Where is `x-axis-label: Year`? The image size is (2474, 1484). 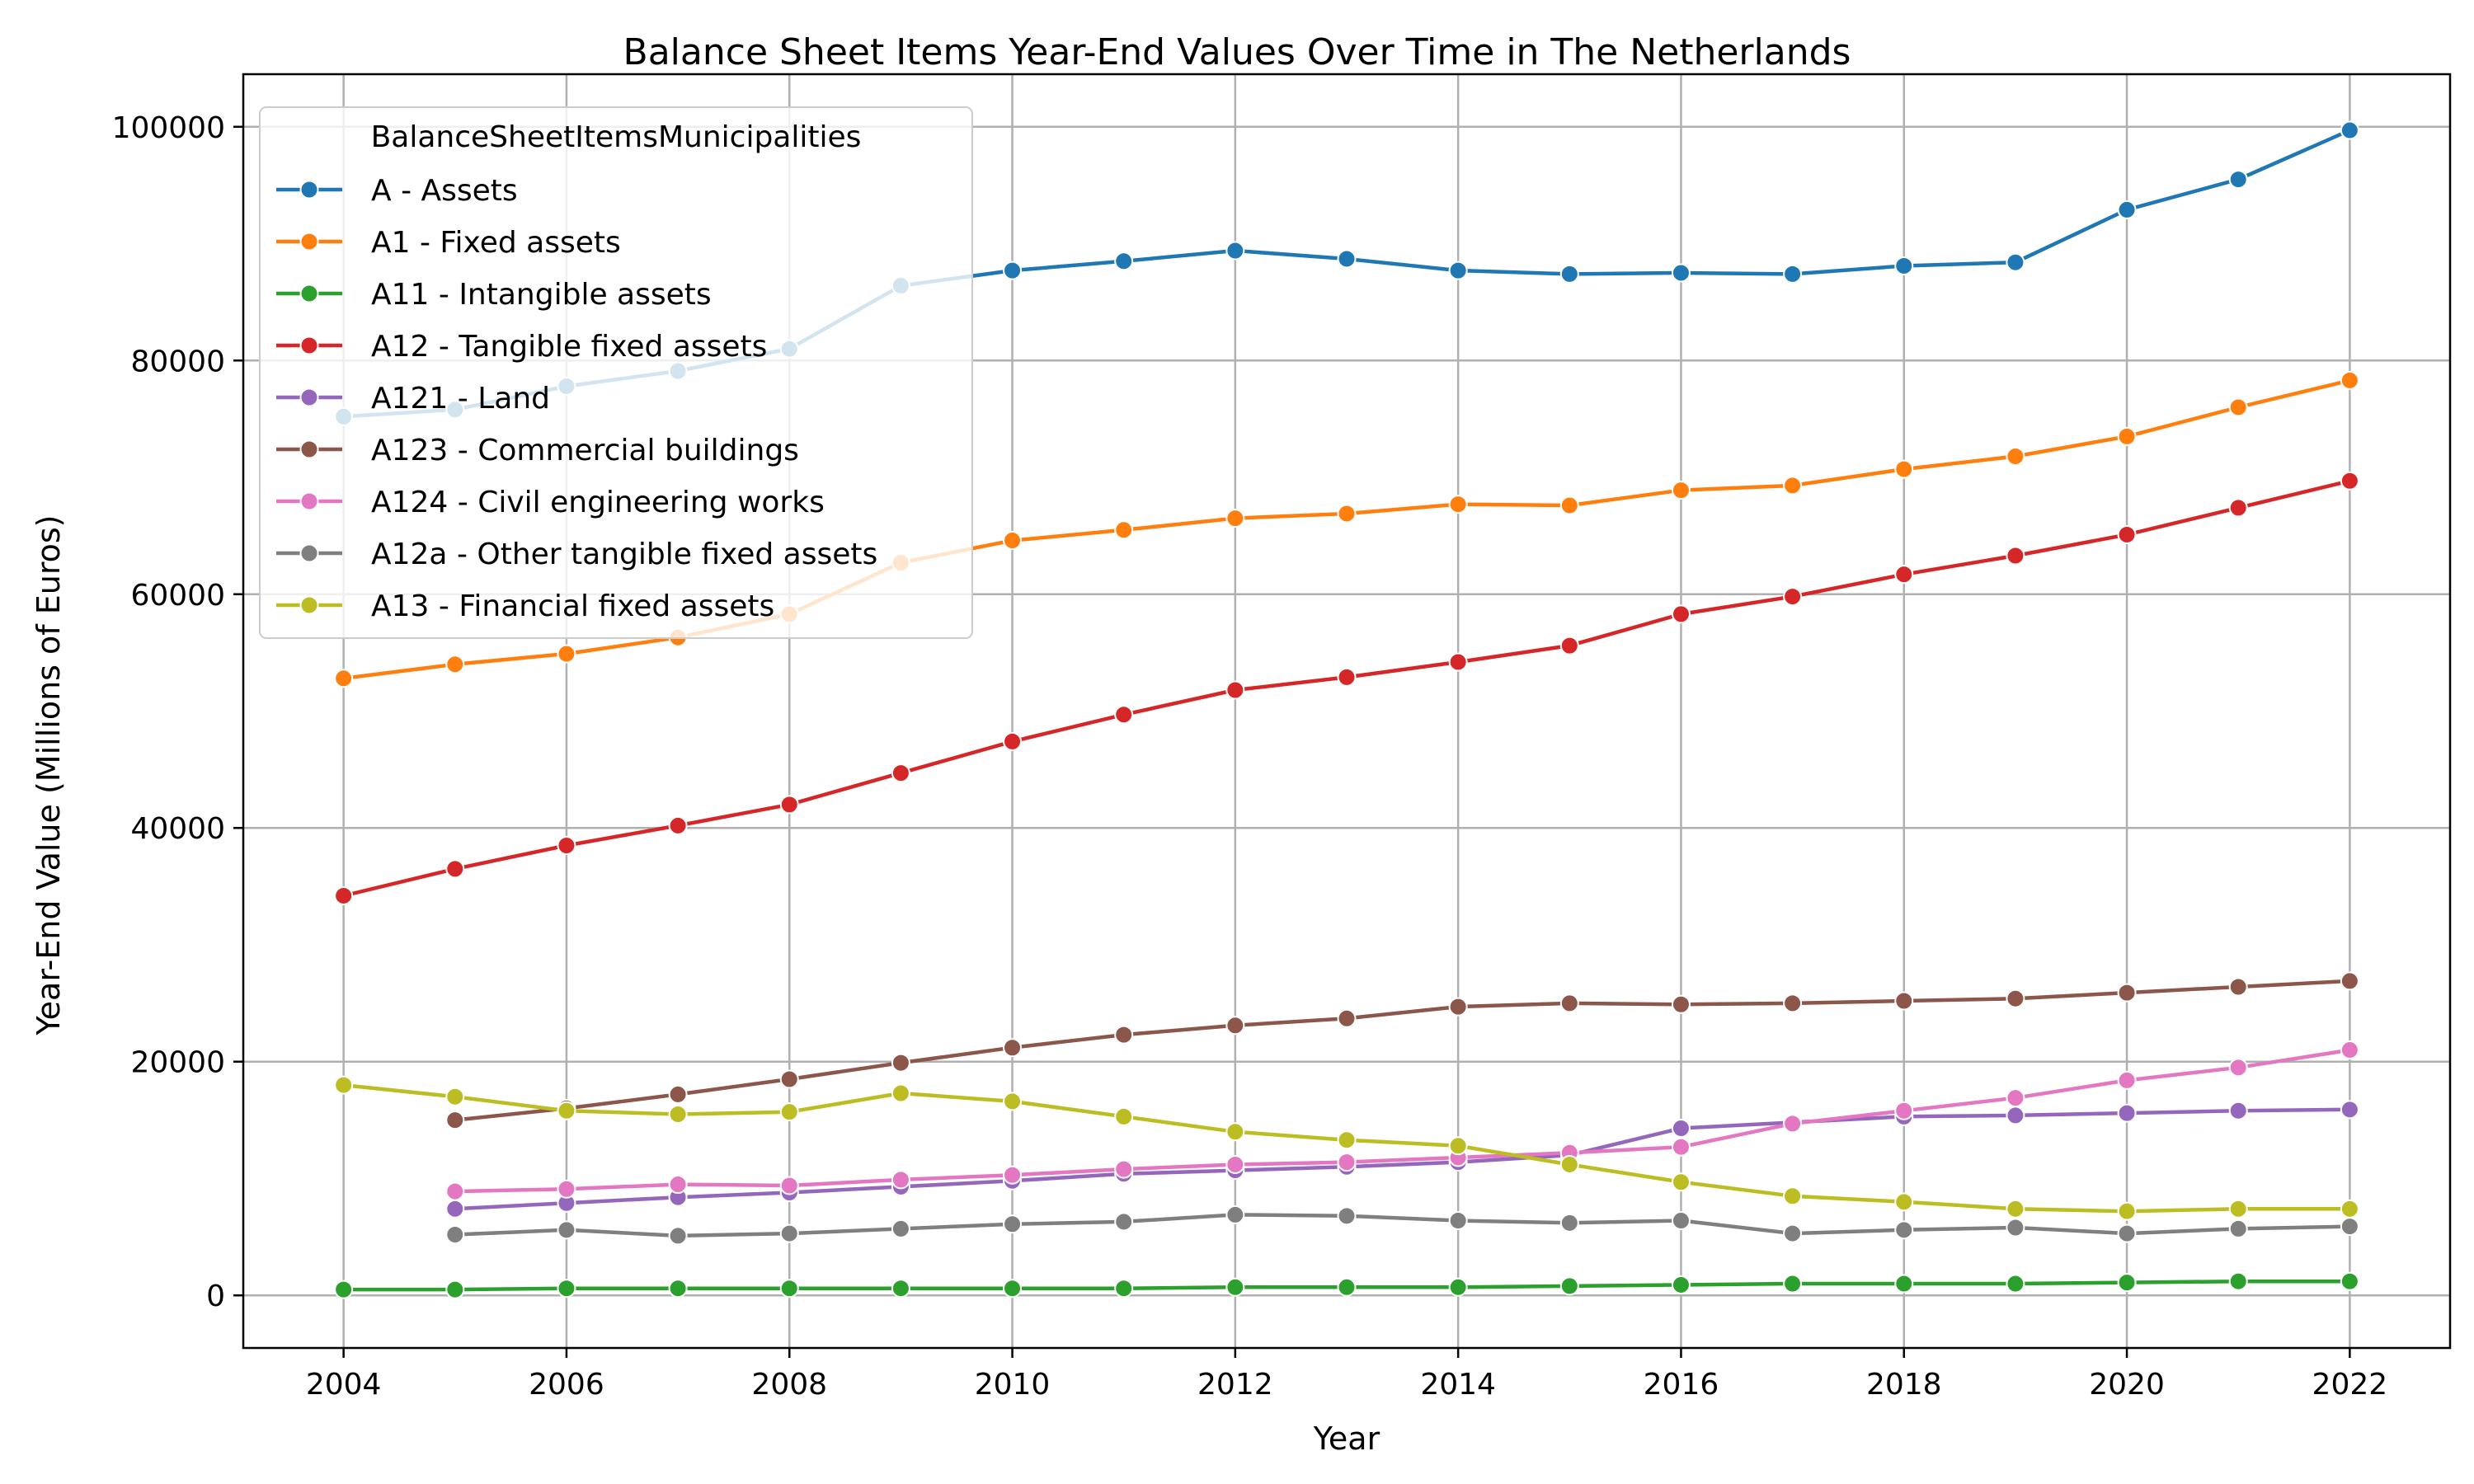 x-axis-label: Year is located at coordinates (1346, 1439).